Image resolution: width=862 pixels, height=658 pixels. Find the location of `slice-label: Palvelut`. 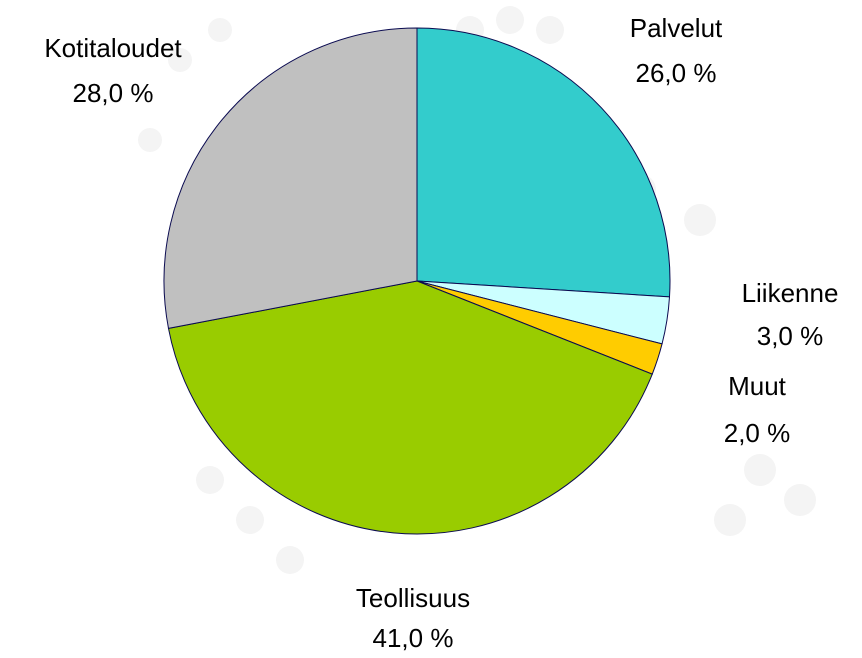

slice-label: Palvelut is located at coordinates (676, 28).